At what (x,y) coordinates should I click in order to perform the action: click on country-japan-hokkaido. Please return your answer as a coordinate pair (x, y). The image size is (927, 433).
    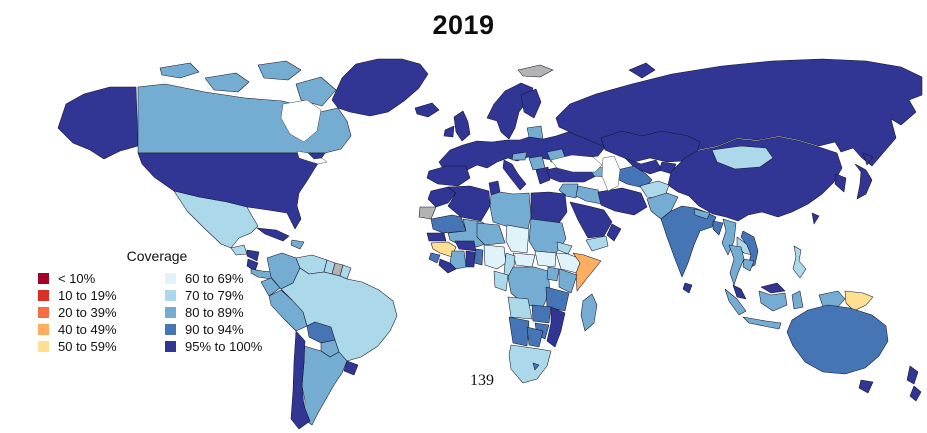
    Looking at the image, I should click on (868, 159).